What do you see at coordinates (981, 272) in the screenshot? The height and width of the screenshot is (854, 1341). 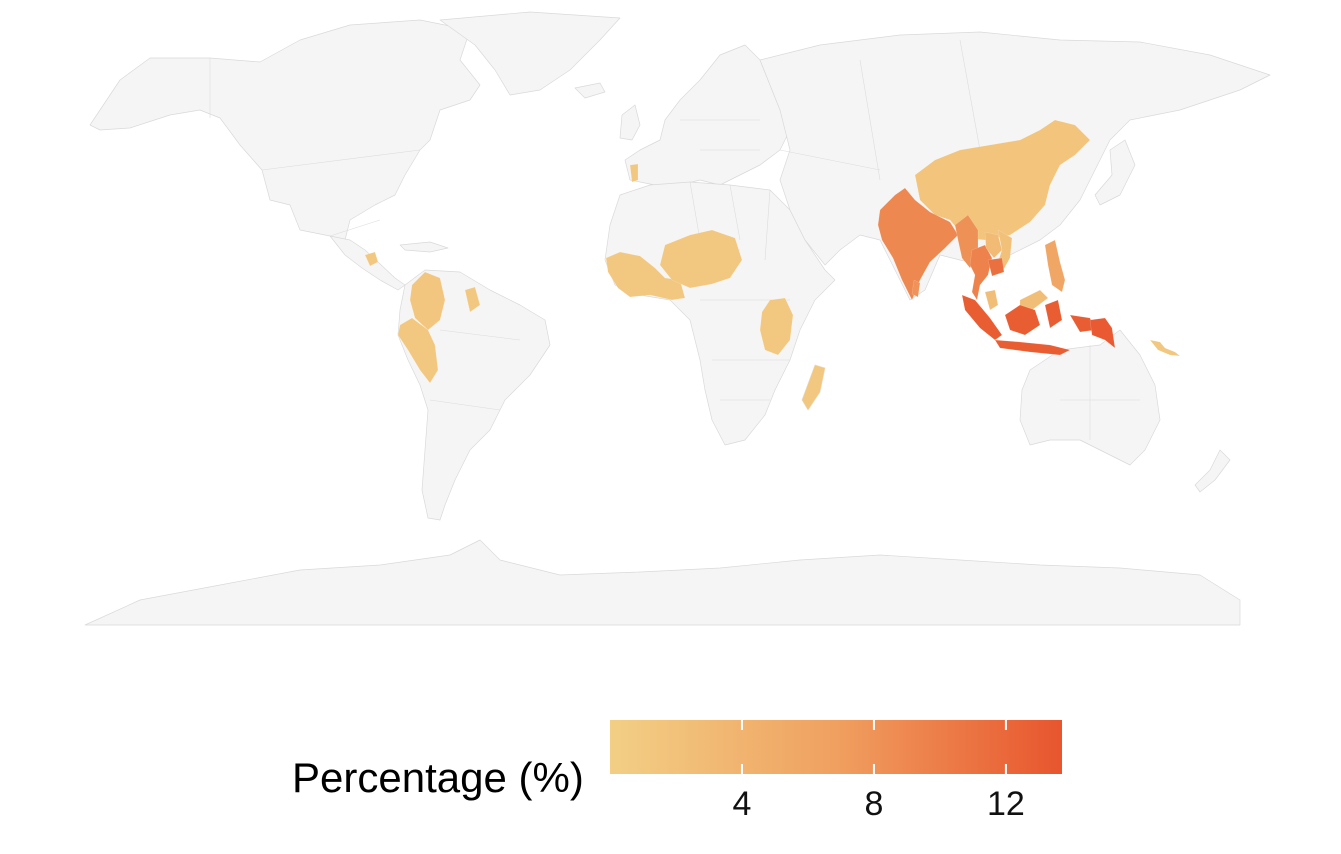 I see `country-thailand` at bounding box center [981, 272].